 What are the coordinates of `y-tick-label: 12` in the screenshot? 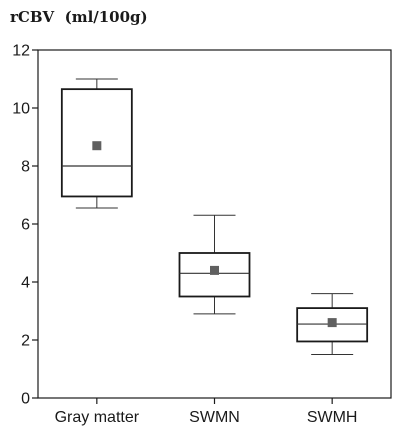 It's located at (21, 51).